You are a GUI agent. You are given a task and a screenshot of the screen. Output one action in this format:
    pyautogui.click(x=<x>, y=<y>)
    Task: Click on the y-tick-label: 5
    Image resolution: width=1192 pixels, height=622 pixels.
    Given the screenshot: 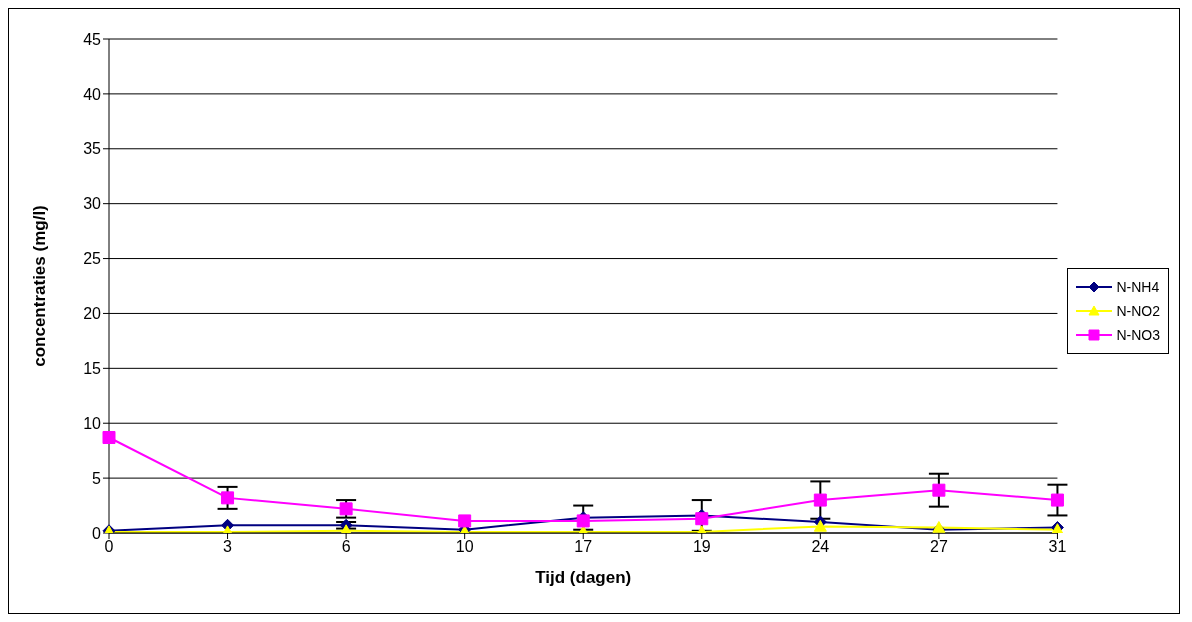 What is the action you would take?
    pyautogui.click(x=97, y=478)
    